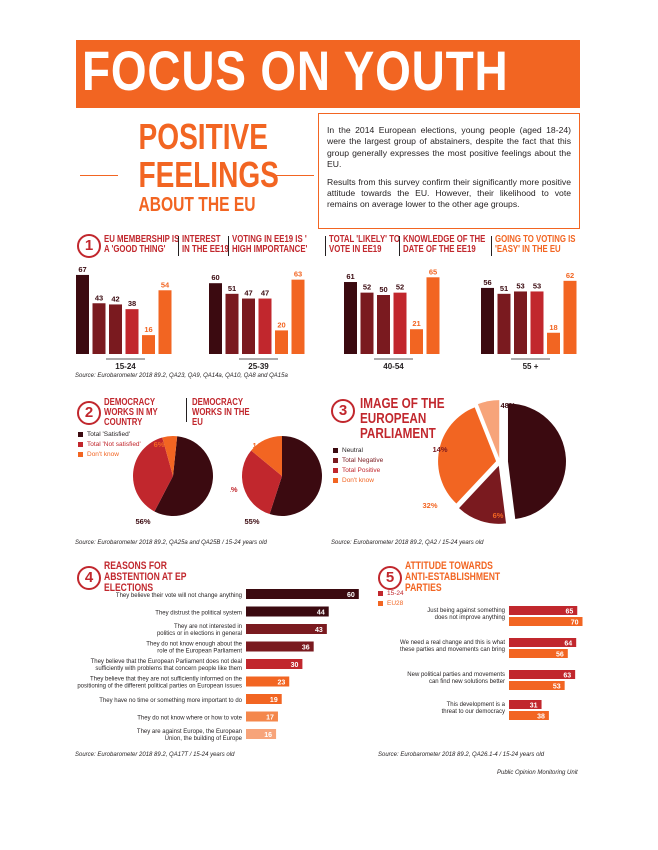 The width and height of the screenshot is (658, 850). Describe the element at coordinates (142, 521) in the screenshot. I see `pie-a-label: 56%` at that location.